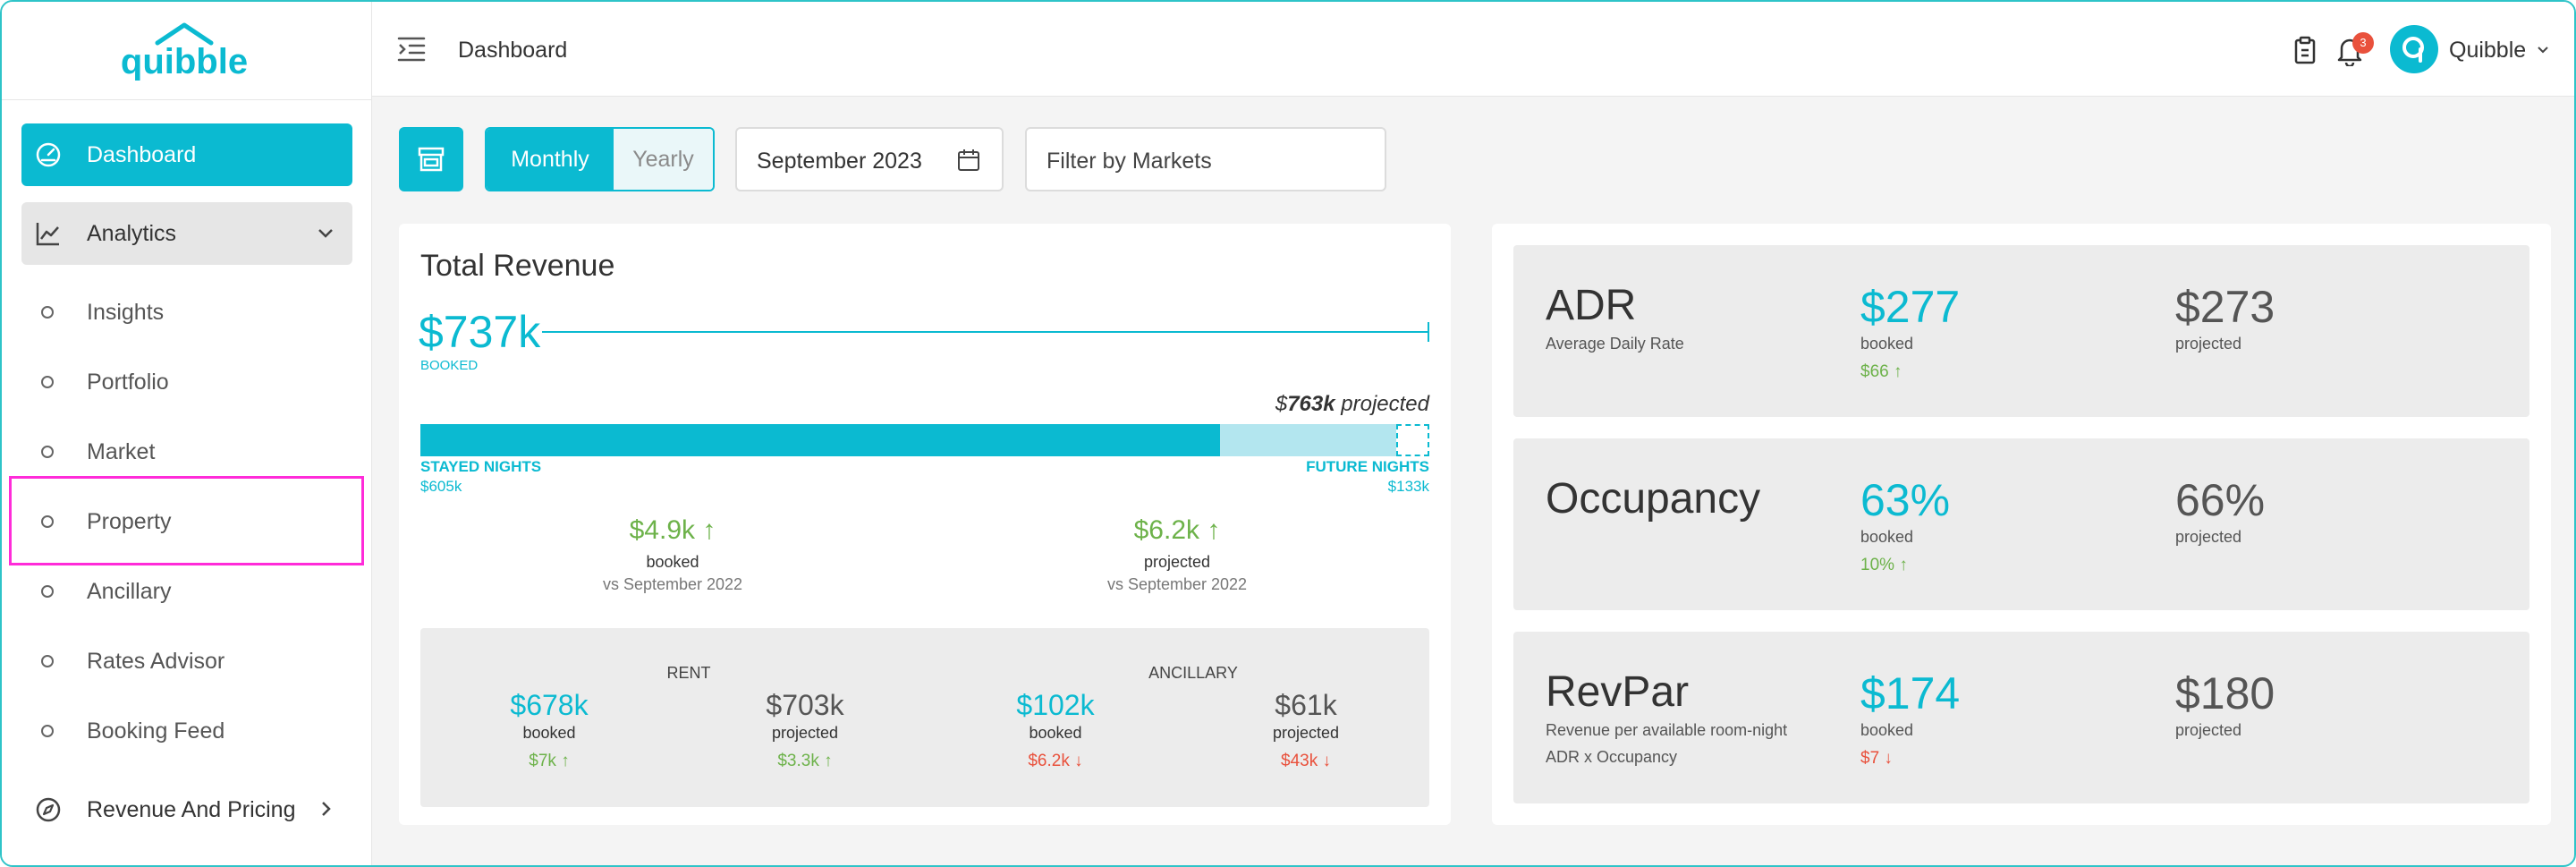 This screenshot has height=867, width=2576. I want to click on kpi-subtitle: Revenue per available room-night, so click(1667, 730).